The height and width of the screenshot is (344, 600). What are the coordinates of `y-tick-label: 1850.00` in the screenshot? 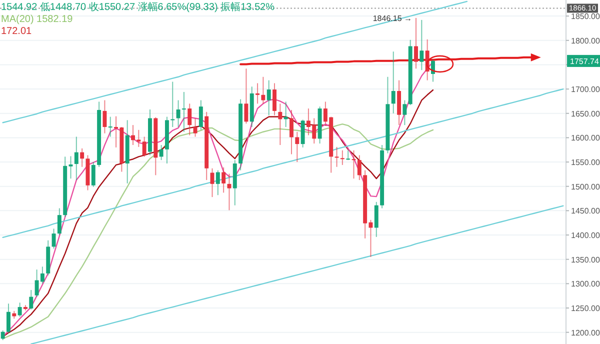 It's located at (585, 17).